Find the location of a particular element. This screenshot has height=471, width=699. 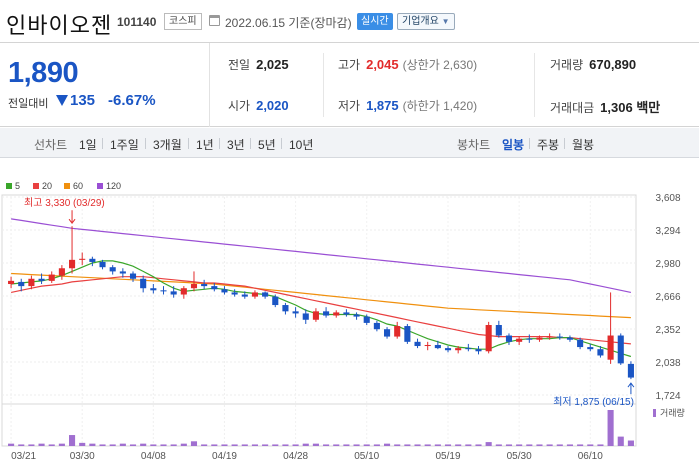

legend-label: 20 is located at coordinates (47, 186).